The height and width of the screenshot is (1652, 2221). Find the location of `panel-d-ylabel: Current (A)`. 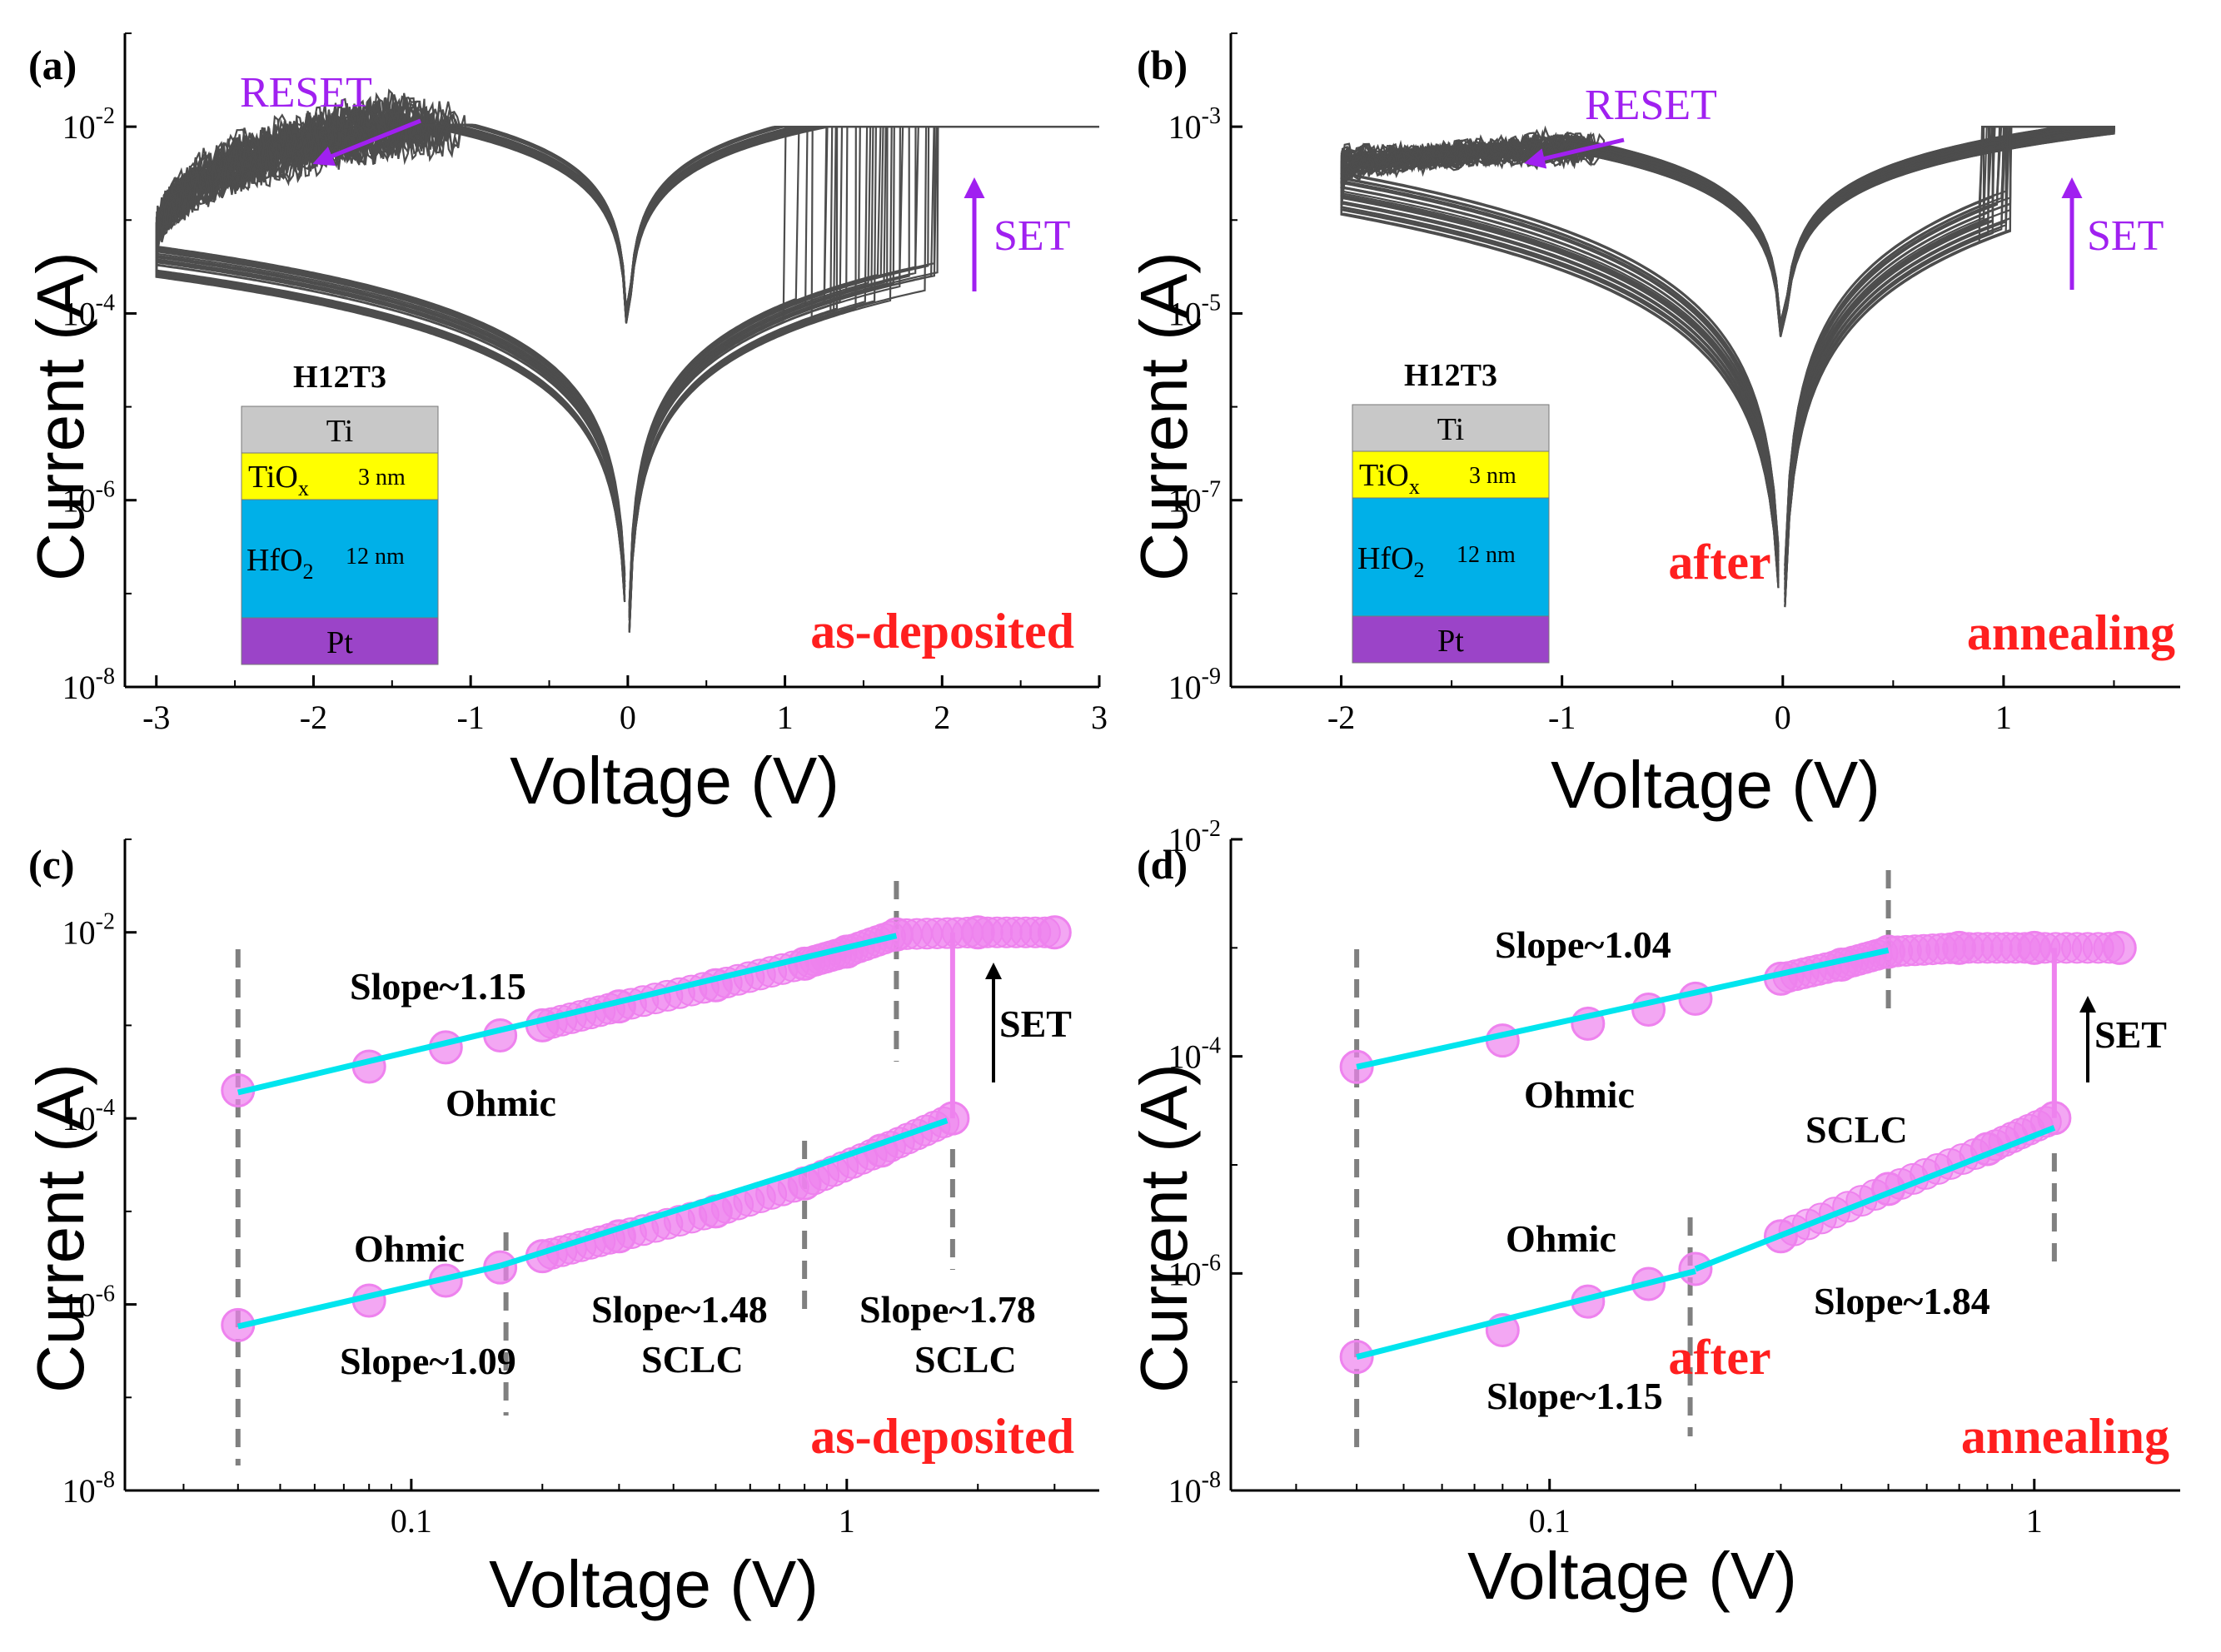

panel-d-ylabel: Current (A) is located at coordinates (1164, 1228).